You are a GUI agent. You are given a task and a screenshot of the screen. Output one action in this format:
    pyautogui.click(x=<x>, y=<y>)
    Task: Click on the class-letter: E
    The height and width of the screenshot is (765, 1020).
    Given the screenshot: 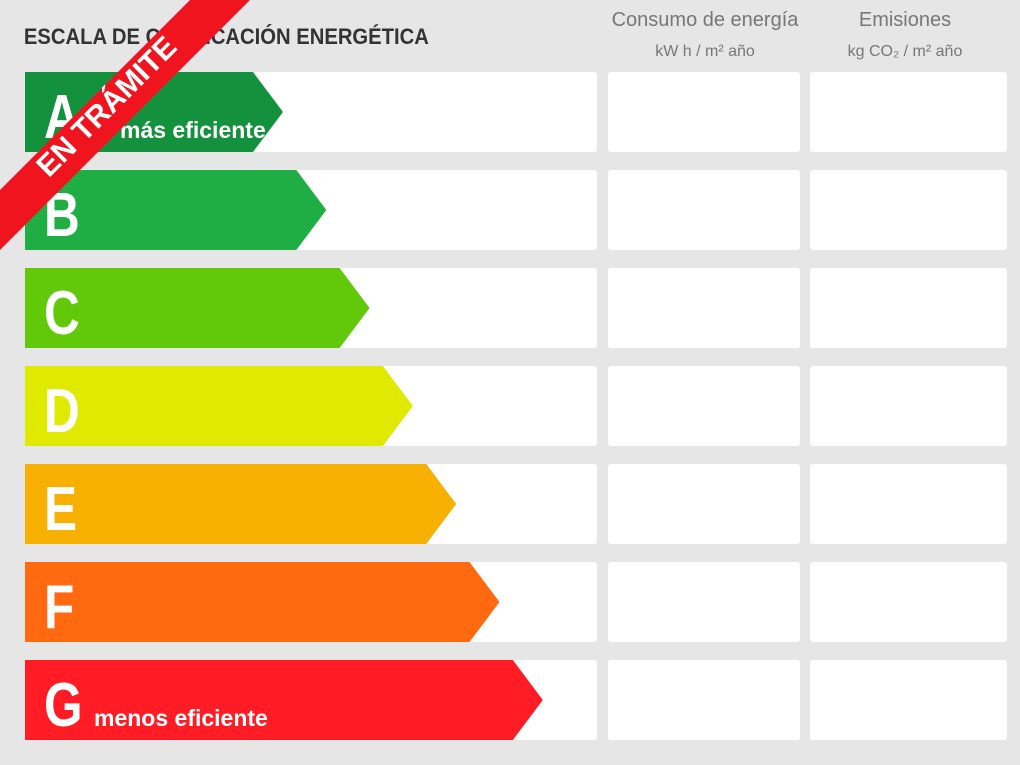 What is the action you would take?
    pyautogui.click(x=60, y=509)
    